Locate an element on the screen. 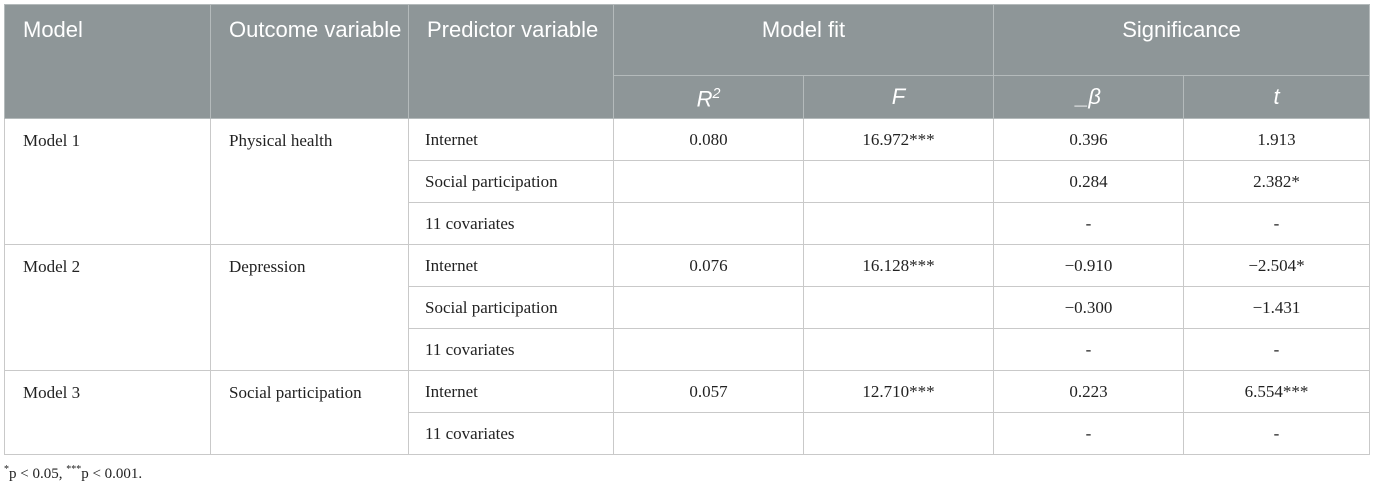 This screenshot has width=1375, height=488. value-cell: −0.910 is located at coordinates (1088, 265).